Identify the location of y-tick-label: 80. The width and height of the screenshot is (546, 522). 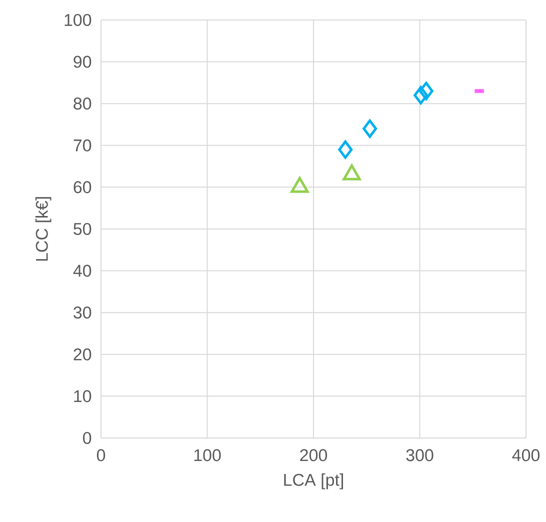
(83, 104).